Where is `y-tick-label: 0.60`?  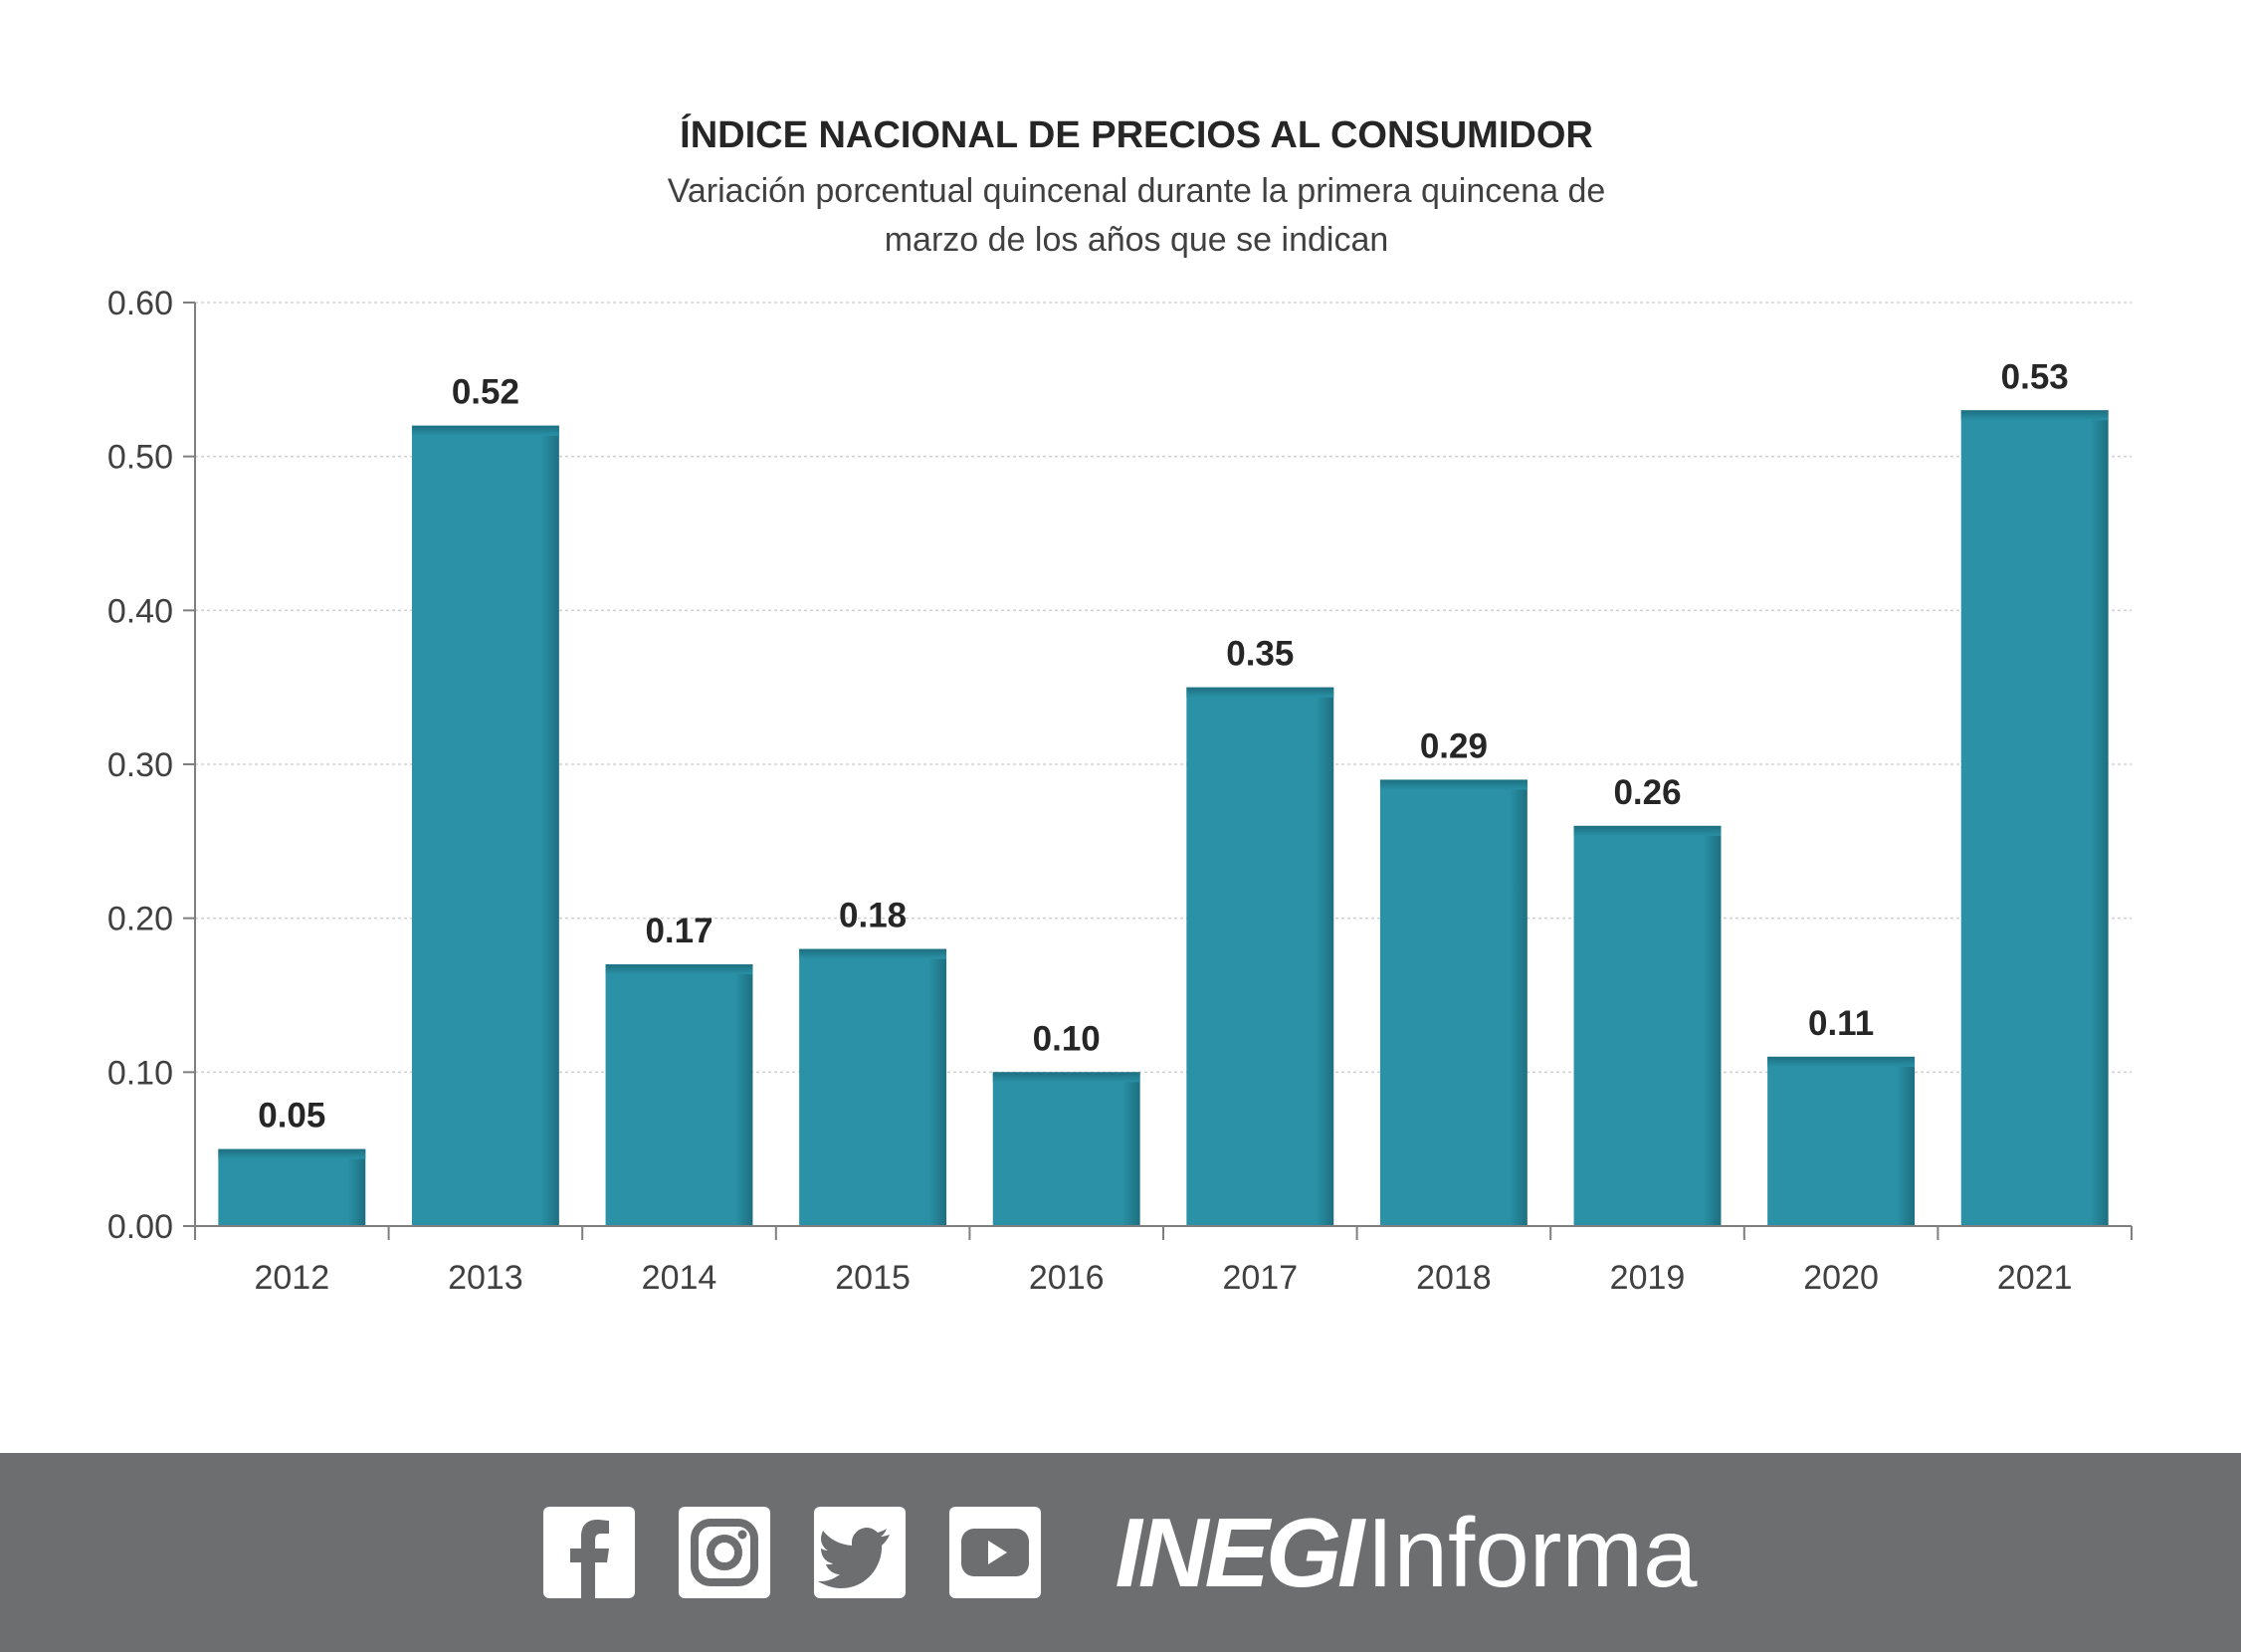
y-tick-label: 0.60 is located at coordinates (140, 303).